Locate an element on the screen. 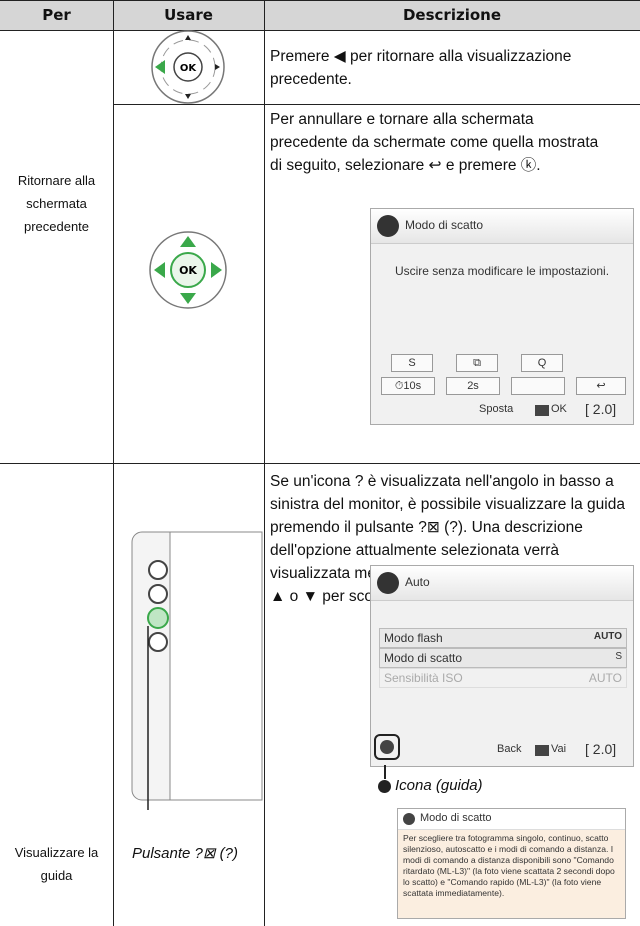 Image resolution: width=640 pixels, height=926 pixels. help-icon-frame is located at coordinates (387, 747).